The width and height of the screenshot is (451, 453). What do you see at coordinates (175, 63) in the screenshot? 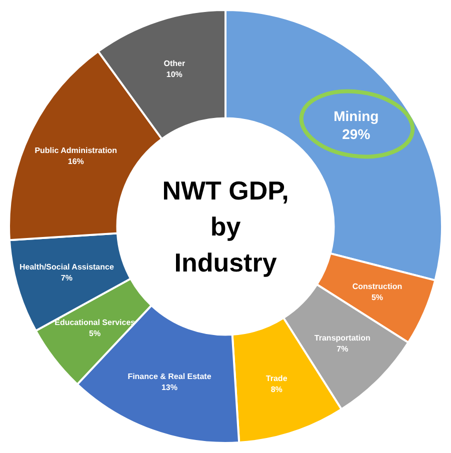
I see `slice-label: Other` at bounding box center [175, 63].